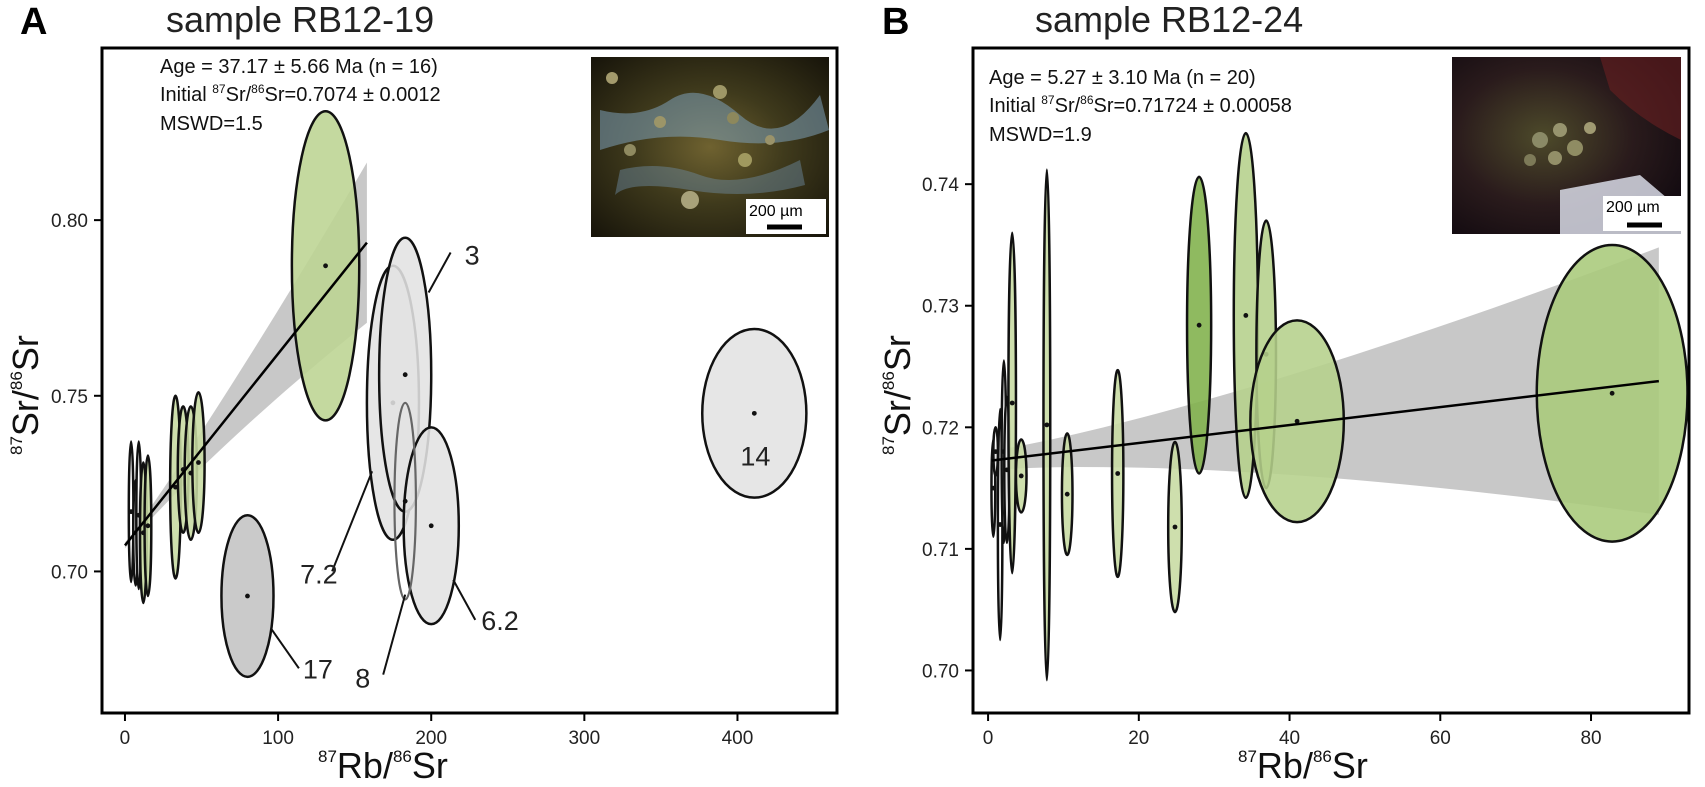 Image resolution: width=1705 pixels, height=787 pixels. I want to click on initial-ratio-text-b: Initial 87Sr/86Sr=0.71724 ± 0.00058, so click(1140, 105).